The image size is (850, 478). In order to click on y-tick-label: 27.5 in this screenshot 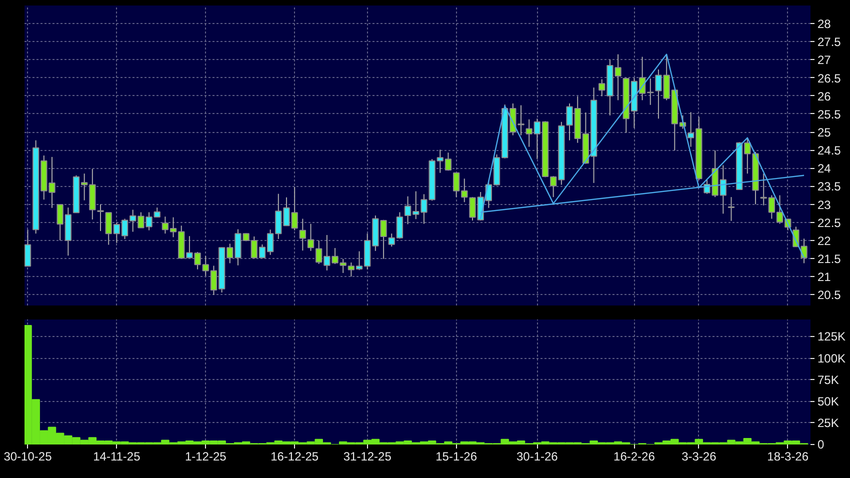, I will do `click(830, 42)`.